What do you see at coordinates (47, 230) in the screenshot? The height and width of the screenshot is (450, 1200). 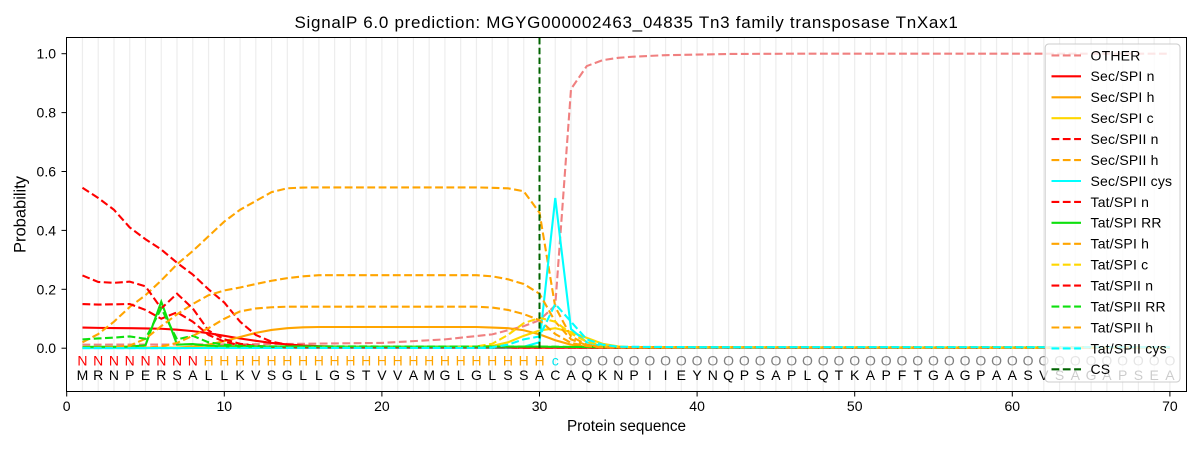 I see `svg-text: 0.4` at bounding box center [47, 230].